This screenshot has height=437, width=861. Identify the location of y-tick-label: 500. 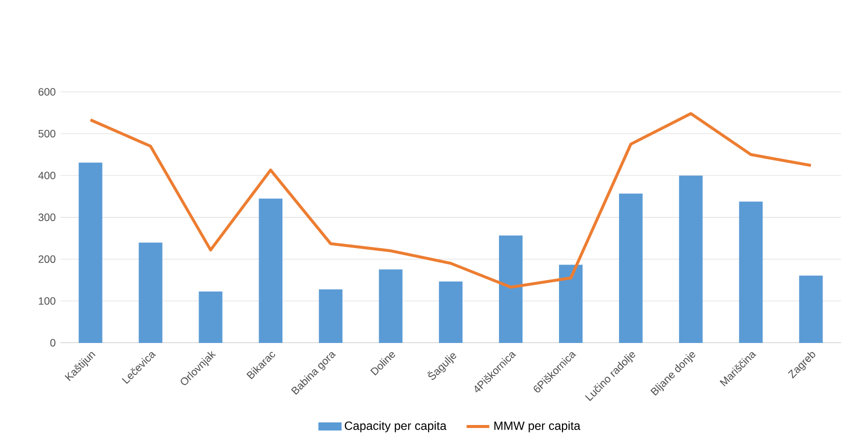
(47, 134).